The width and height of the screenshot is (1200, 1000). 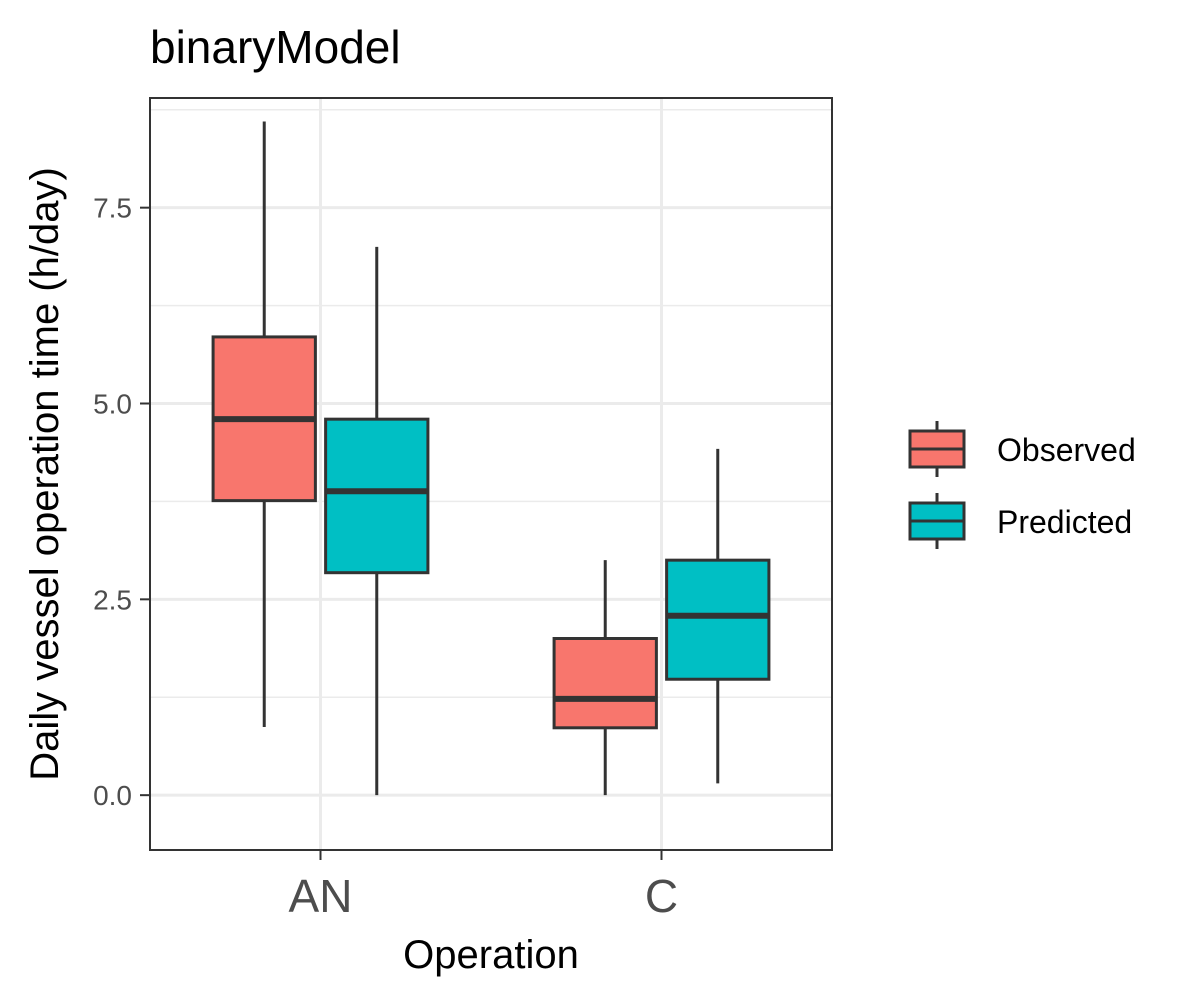 I want to click on legend-item-observed: Observed, so click(x=1022, y=449).